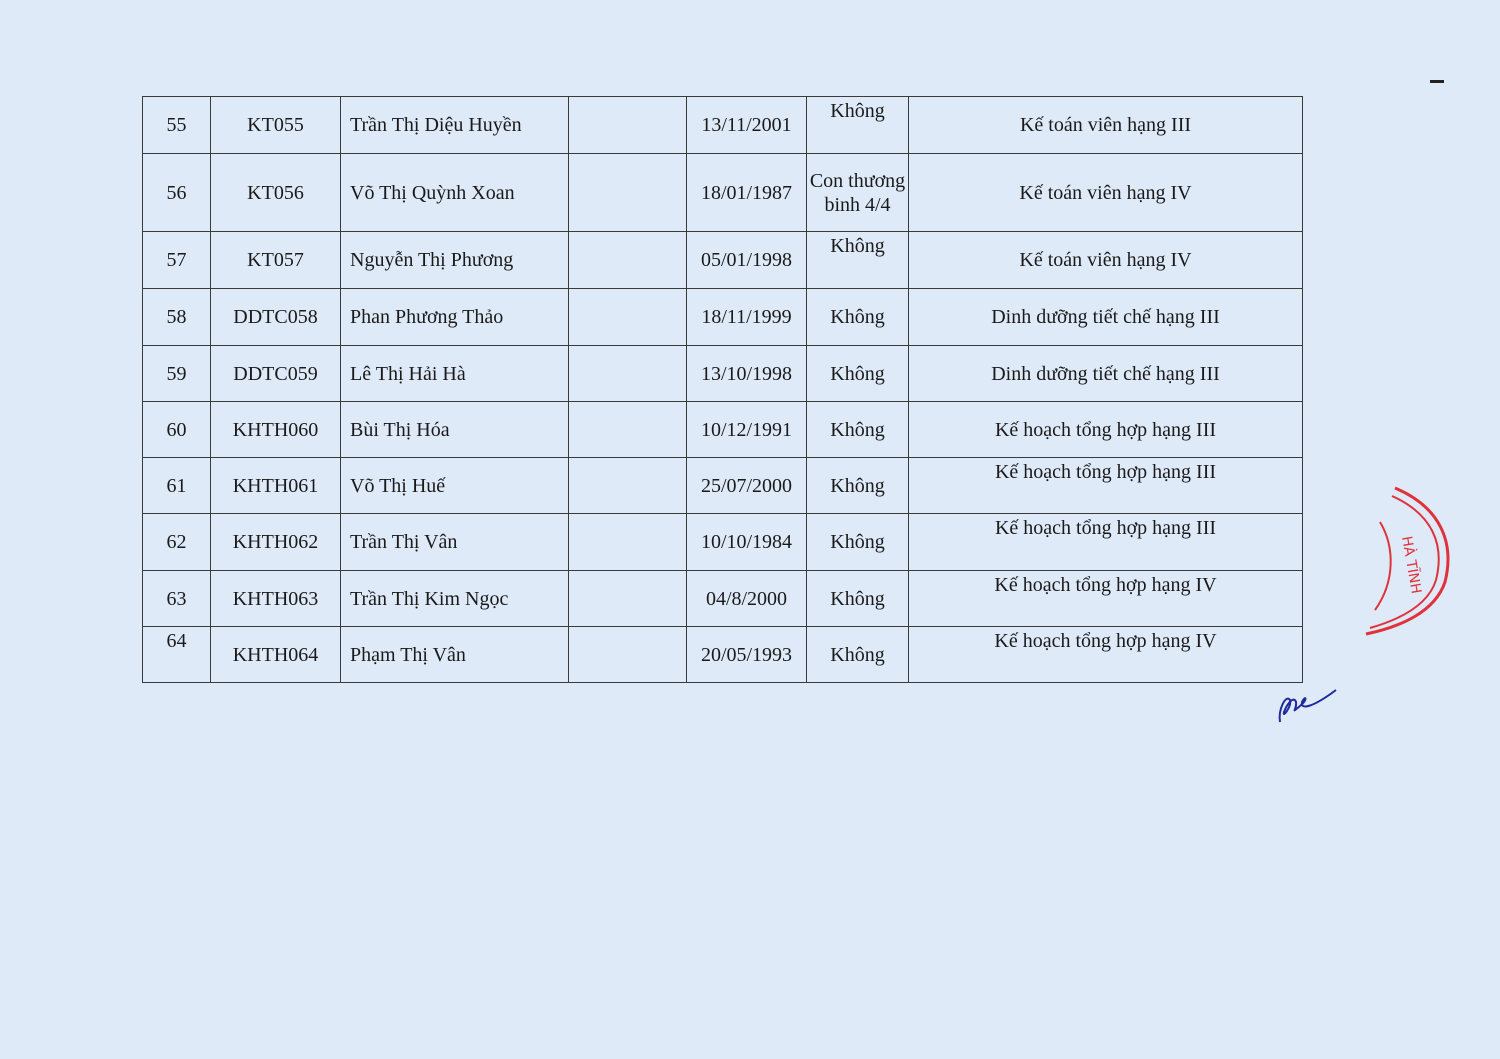  I want to click on scan-mark, so click(1437, 81).